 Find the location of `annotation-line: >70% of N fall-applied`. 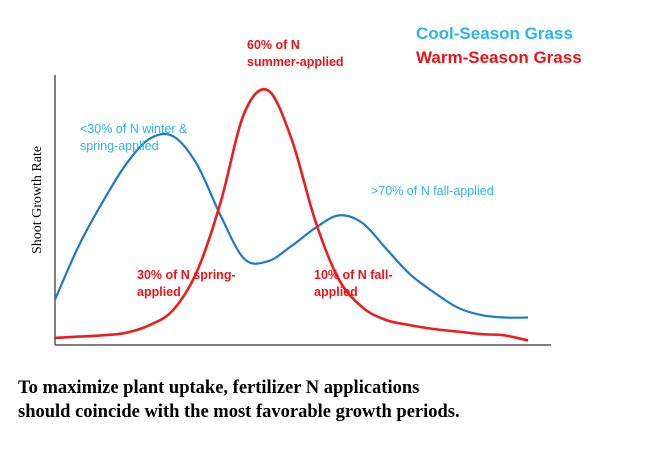

annotation-line: >70% of N fall-applied is located at coordinates (432, 191).